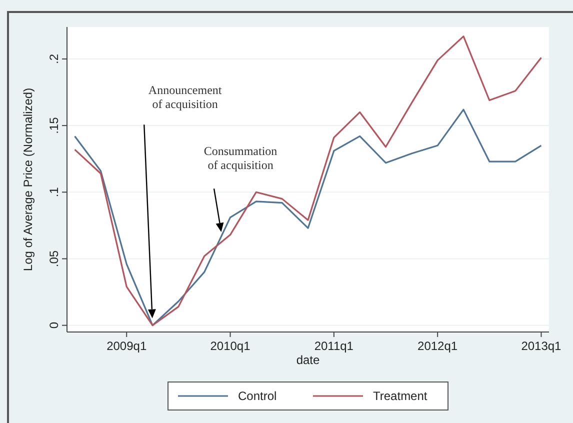 This screenshot has width=573, height=423. Describe the element at coordinates (308, 360) in the screenshot. I see `x-axis-title: date` at that location.